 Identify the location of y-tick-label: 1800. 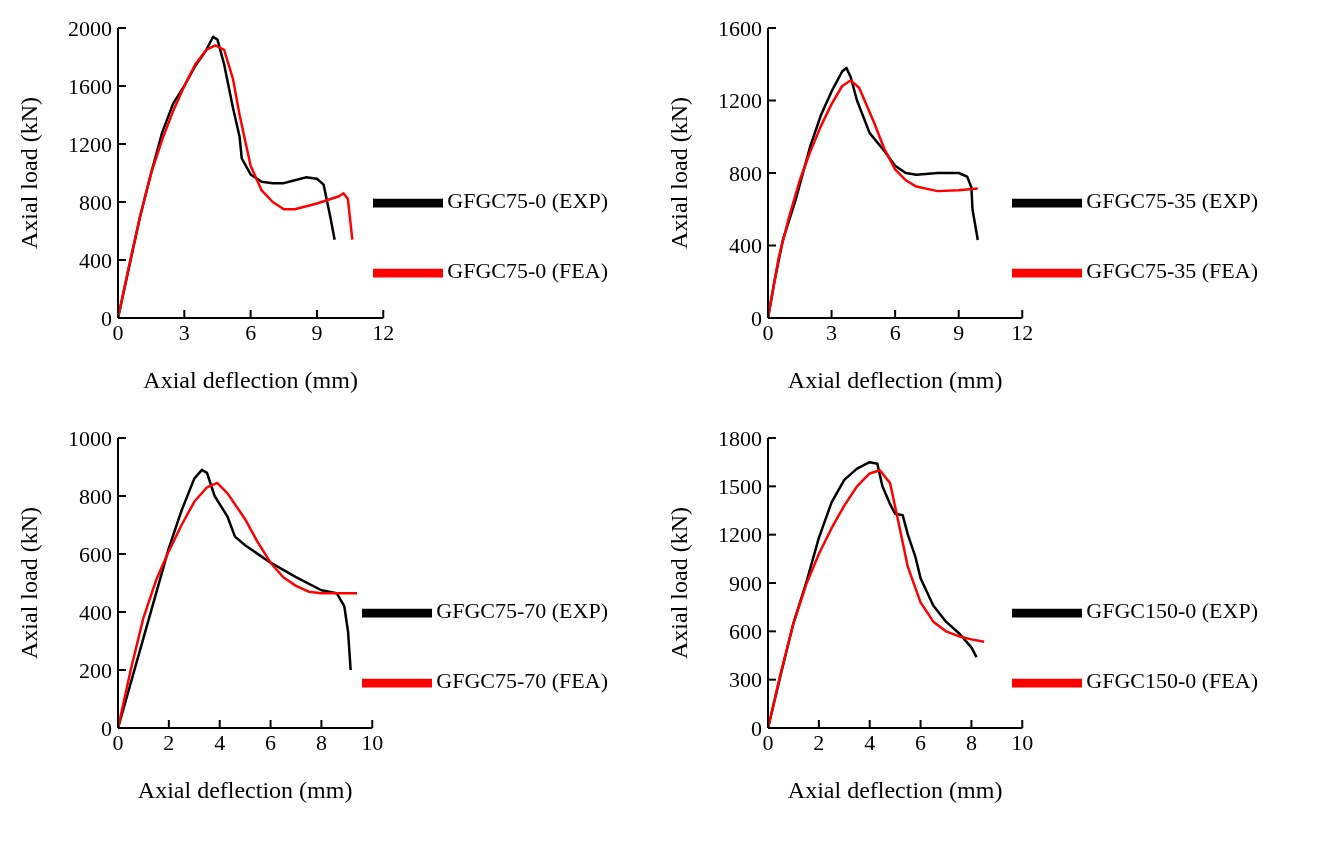
(740, 438).